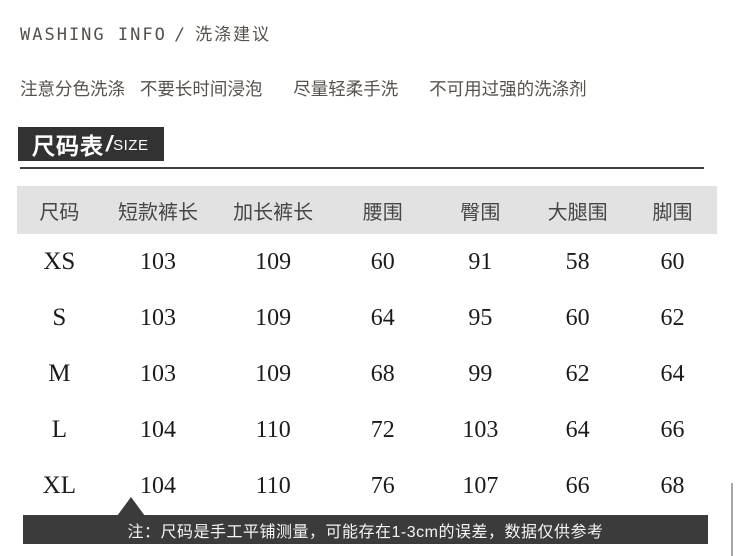 Image resolution: width=750 pixels, height=556 pixels. Describe the element at coordinates (233, 35) in the screenshot. I see `washing-heading-cn: 洗涤建议` at that location.